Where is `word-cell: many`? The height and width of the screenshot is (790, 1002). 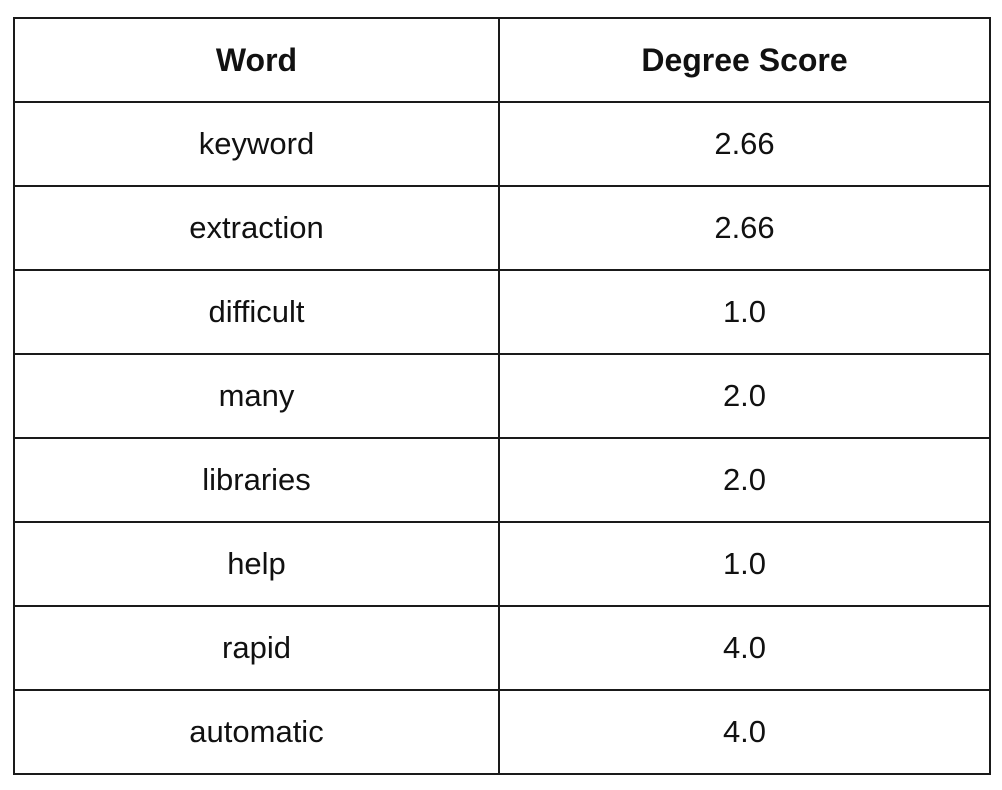 word-cell: many is located at coordinates (256, 396).